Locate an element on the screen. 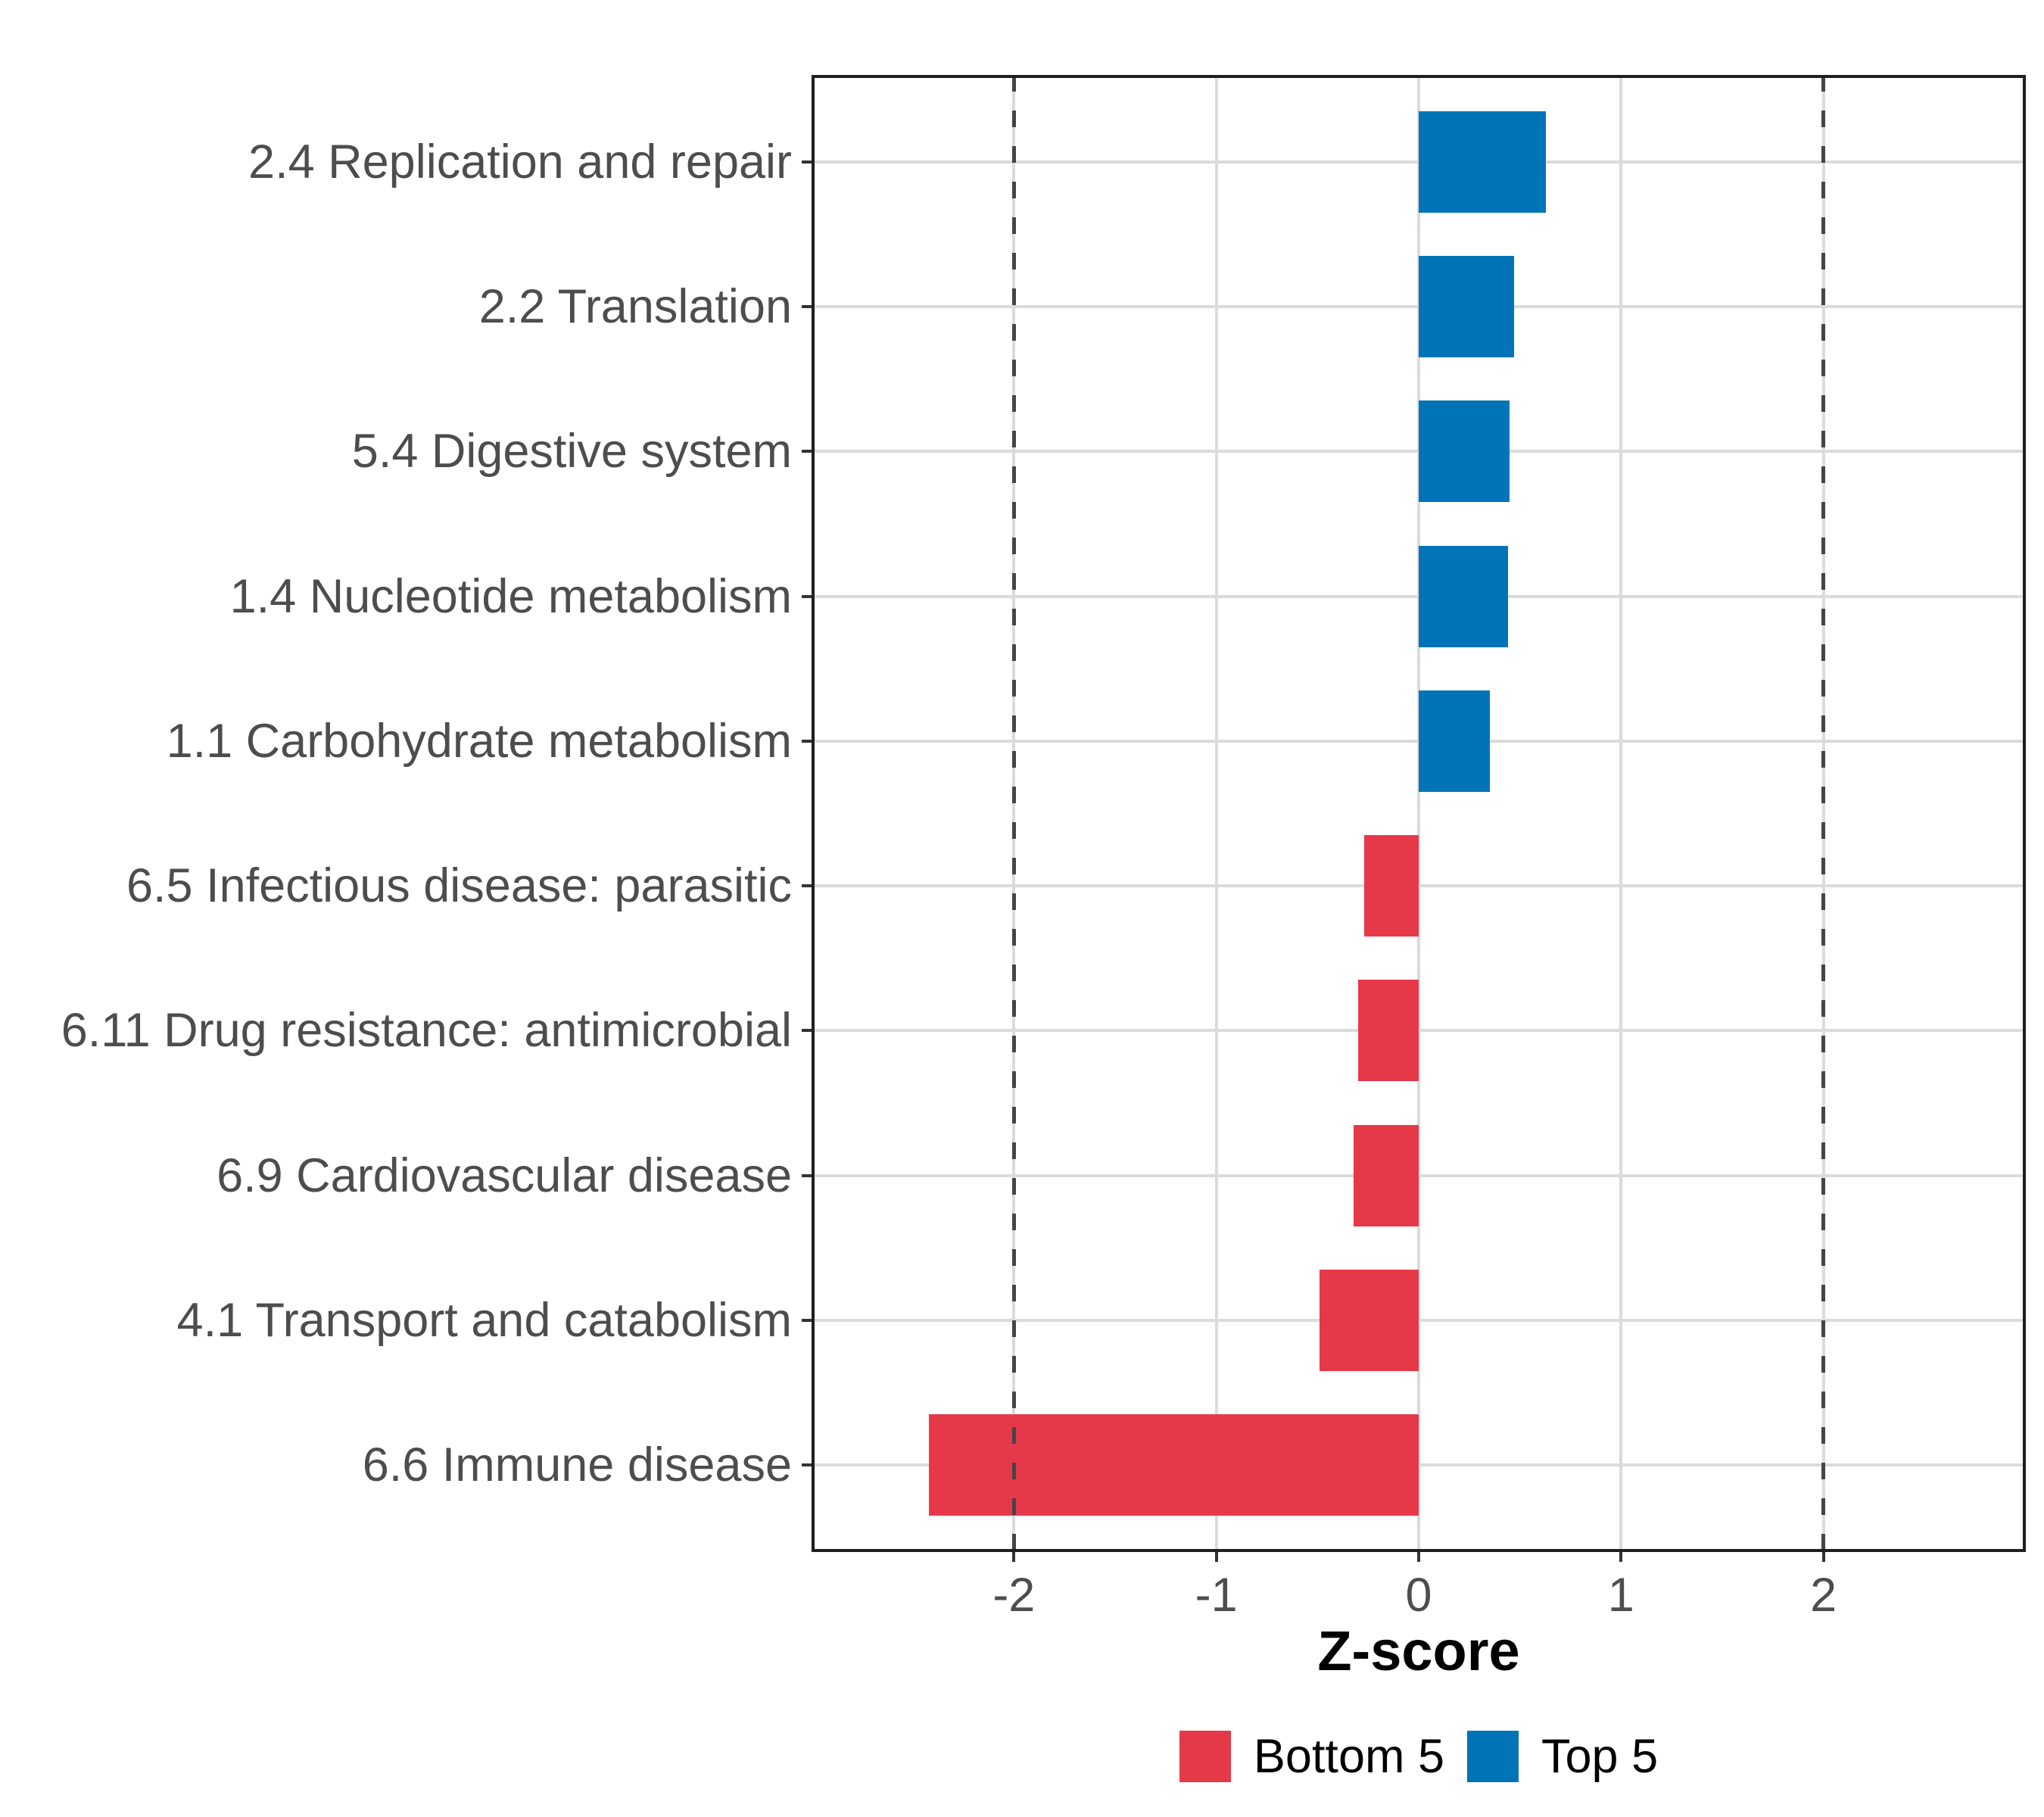 The image size is (2044, 1817). y-axis-label: 1.4 Nucleotide metabolism is located at coordinates (510, 596).